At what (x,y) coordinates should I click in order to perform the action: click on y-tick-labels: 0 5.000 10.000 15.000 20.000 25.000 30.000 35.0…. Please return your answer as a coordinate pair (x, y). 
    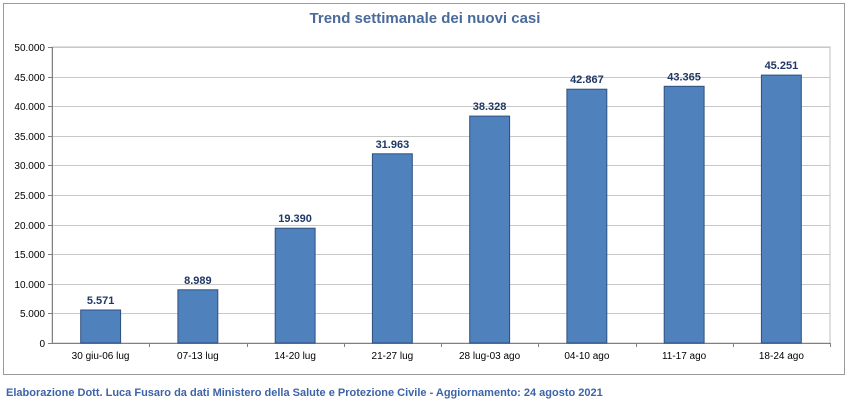
    Looking at the image, I should click on (29, 196).